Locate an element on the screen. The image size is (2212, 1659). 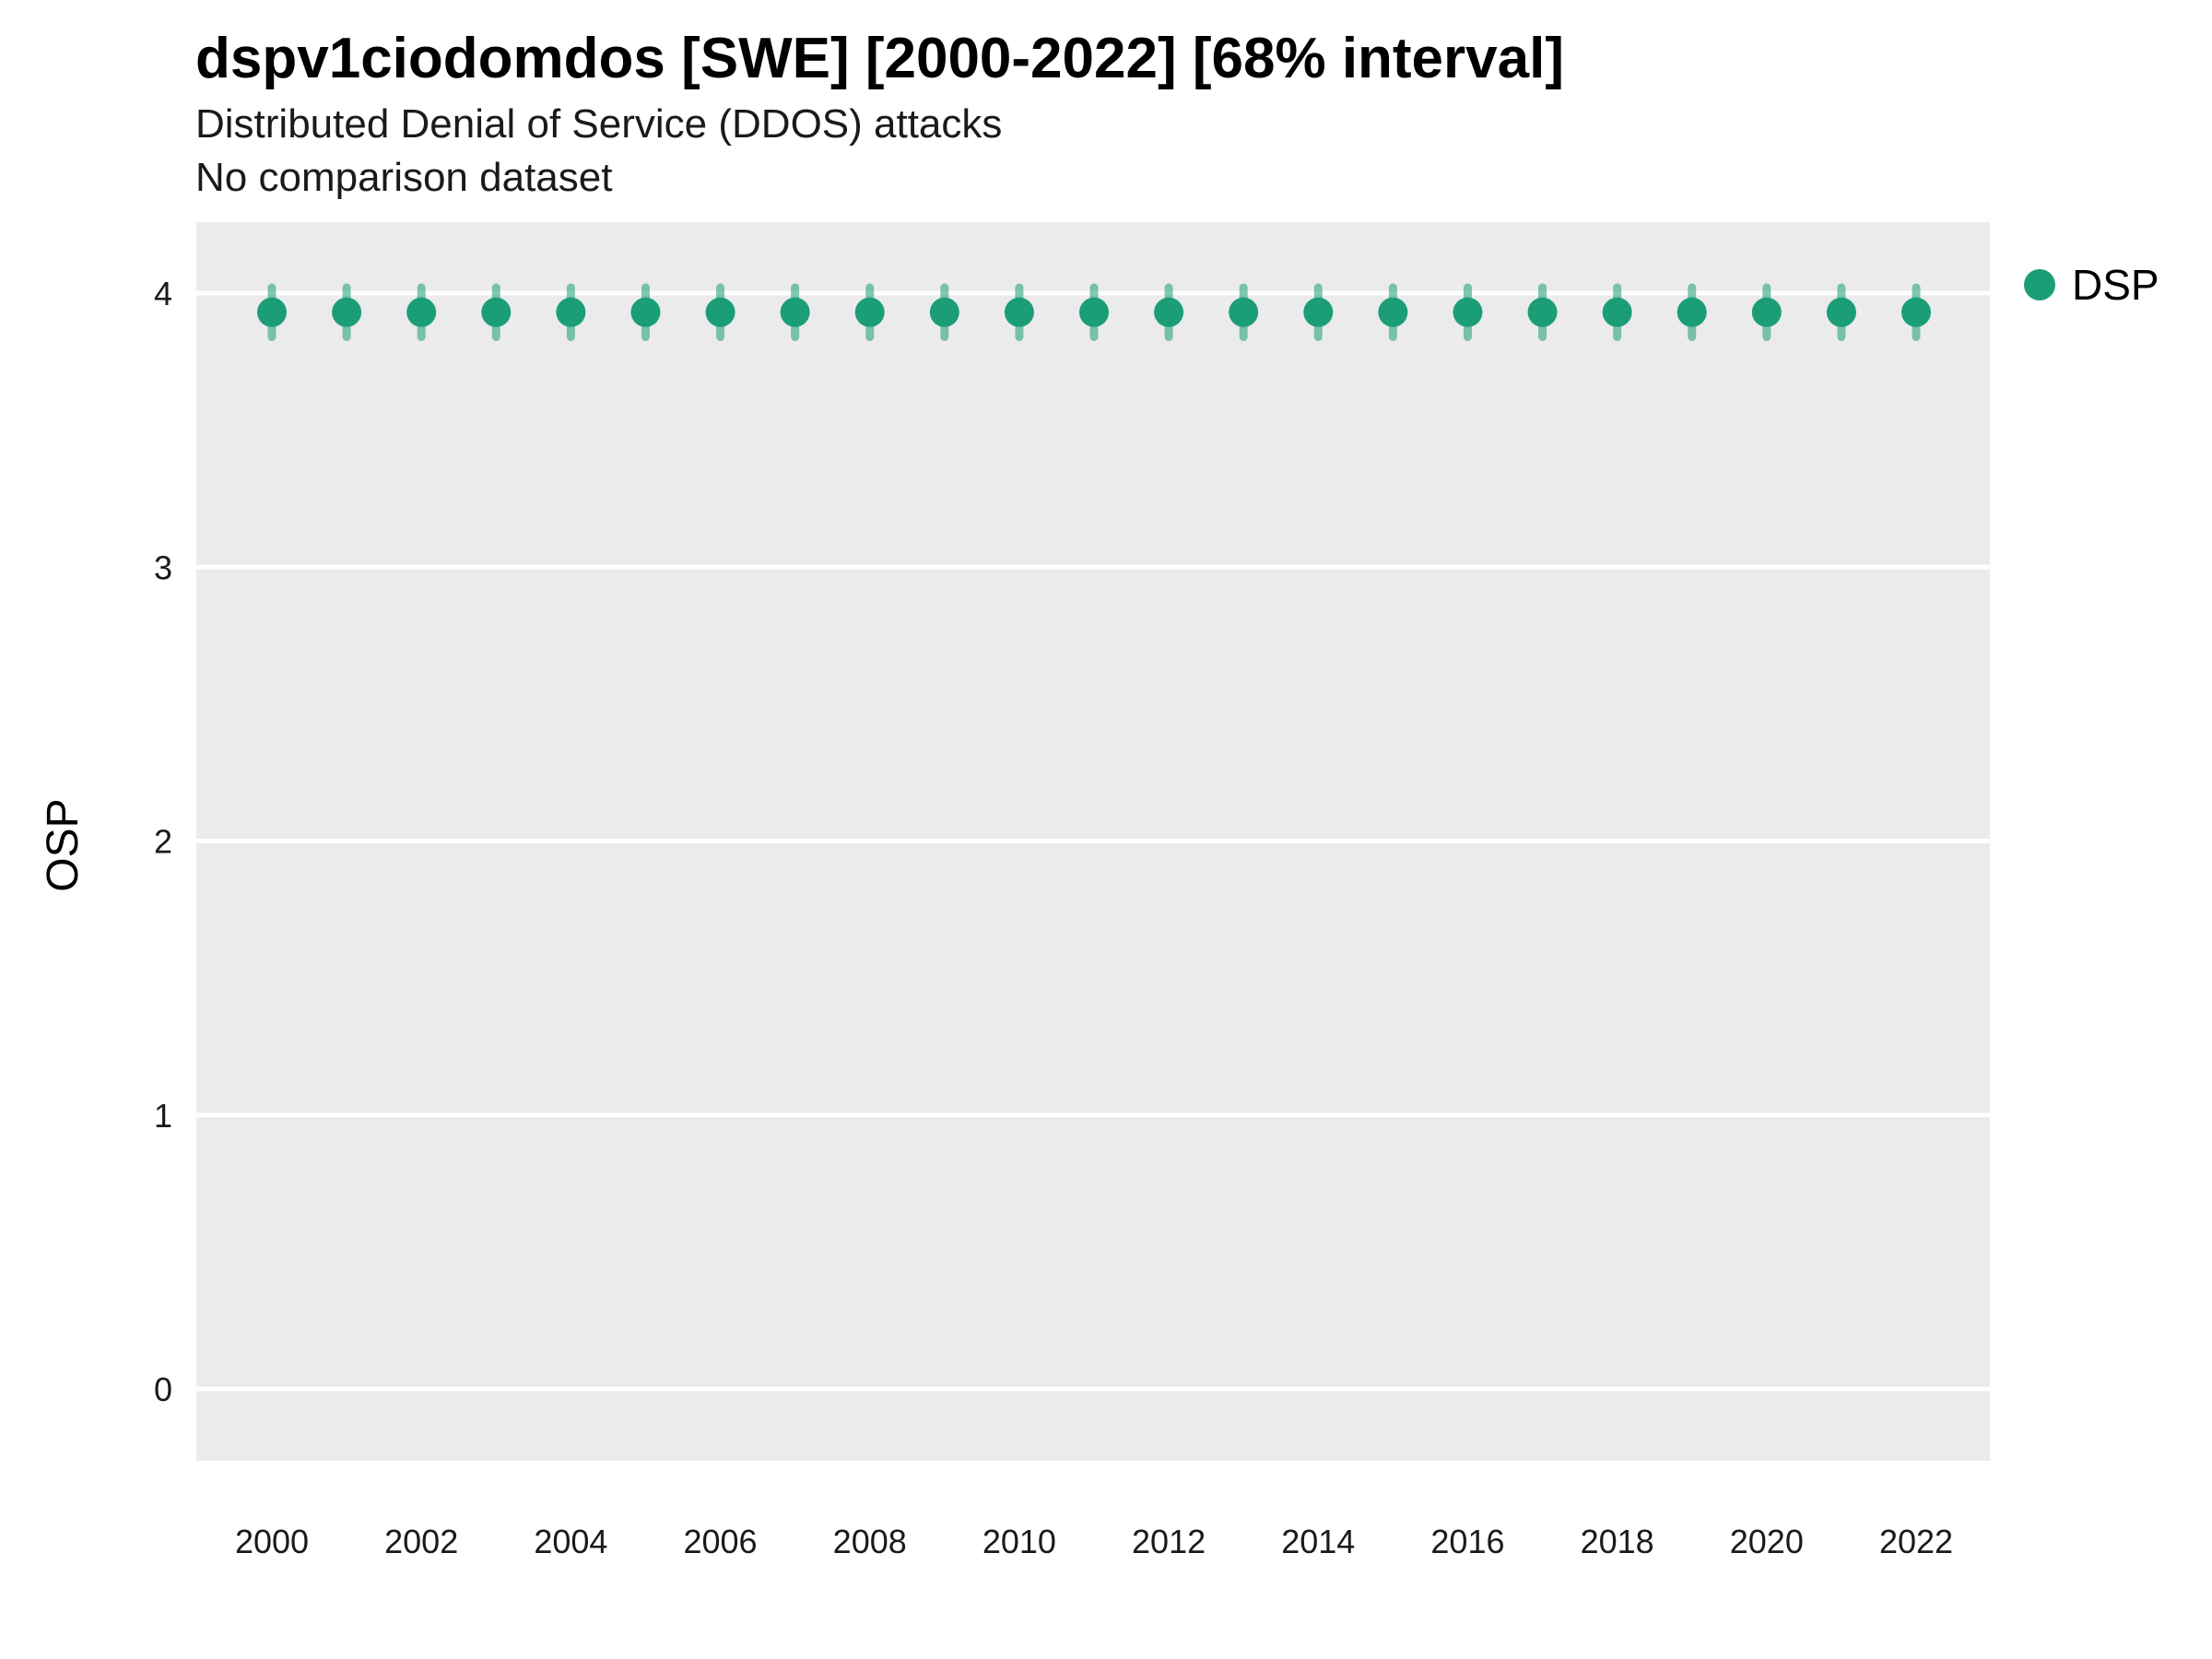
x-tick-label-2022: 2022 is located at coordinates (1916, 1541).